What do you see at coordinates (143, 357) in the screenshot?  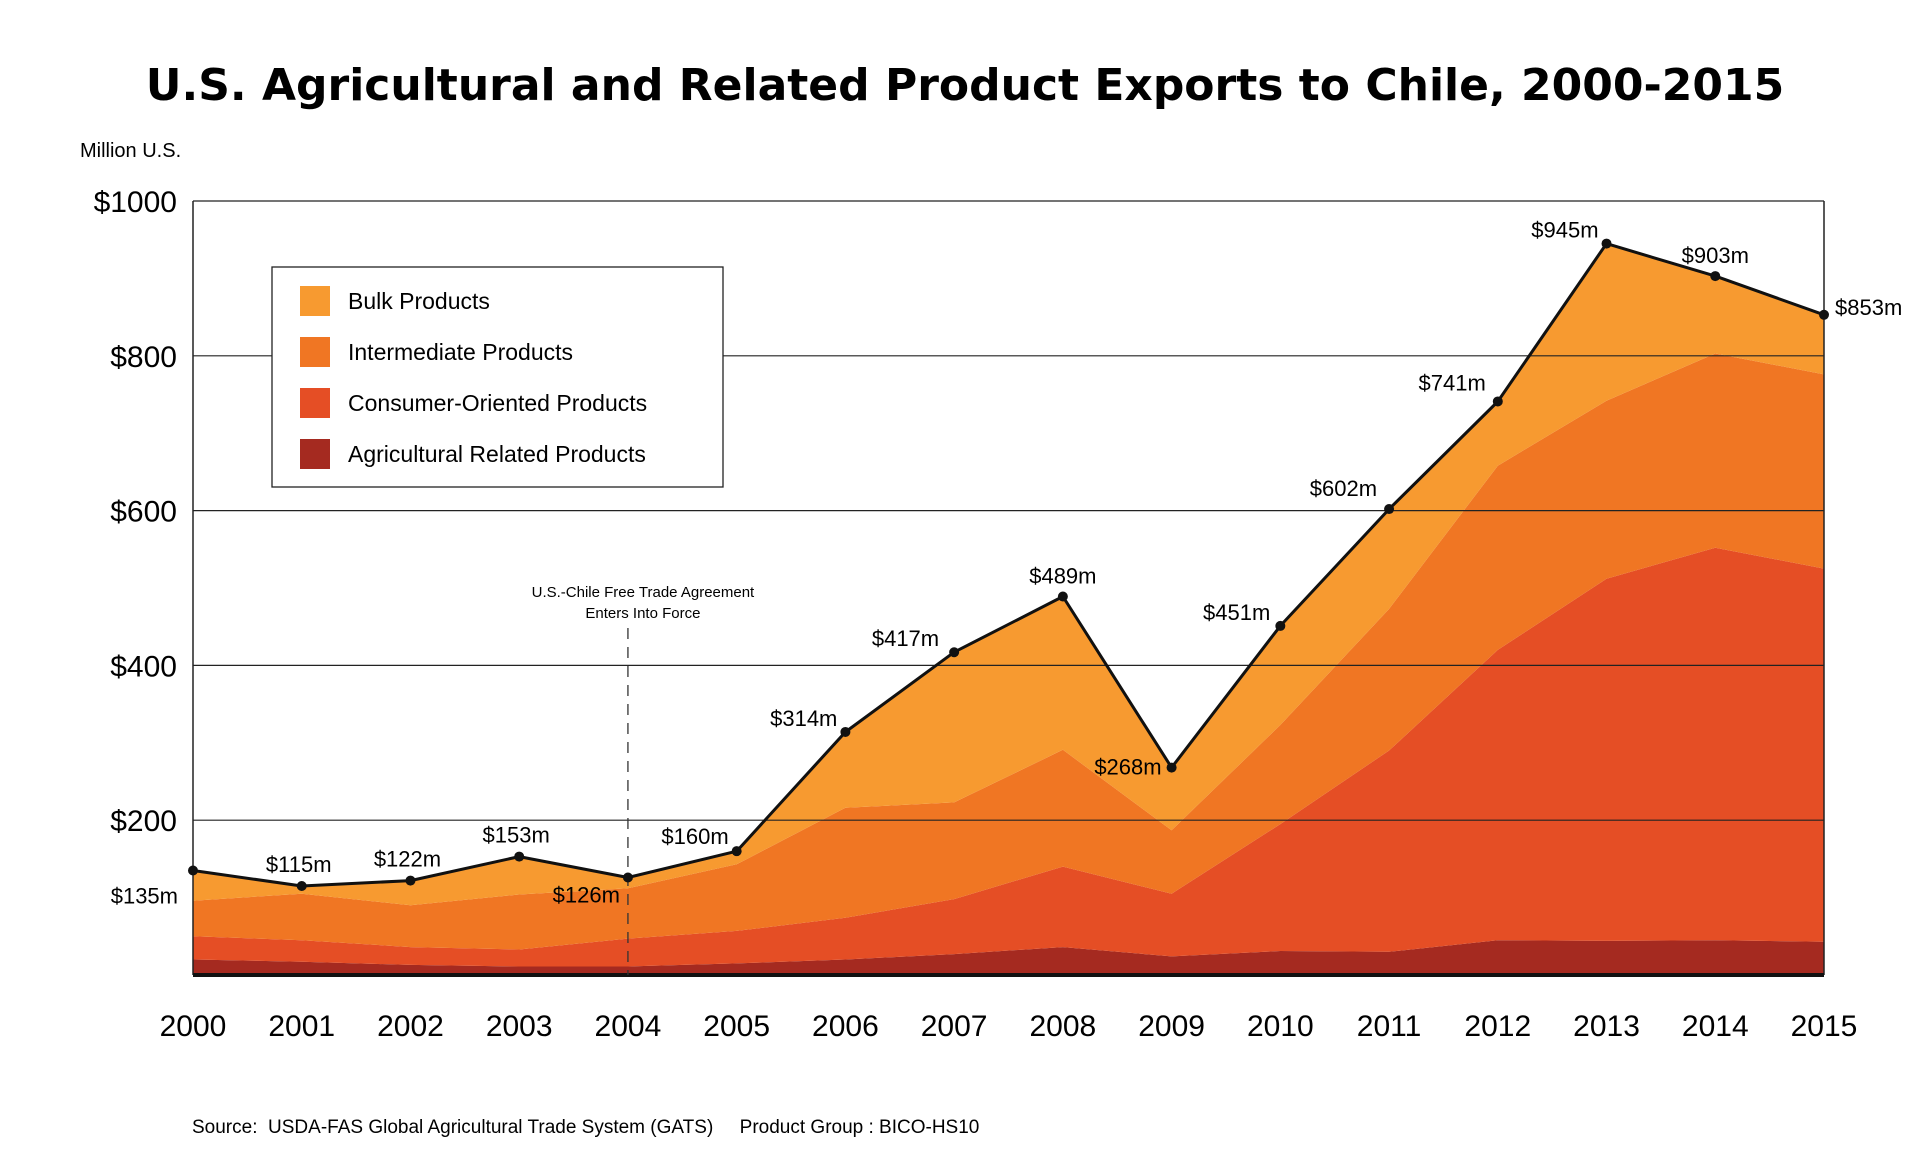 I see `y-tick-label-800: $800` at bounding box center [143, 357].